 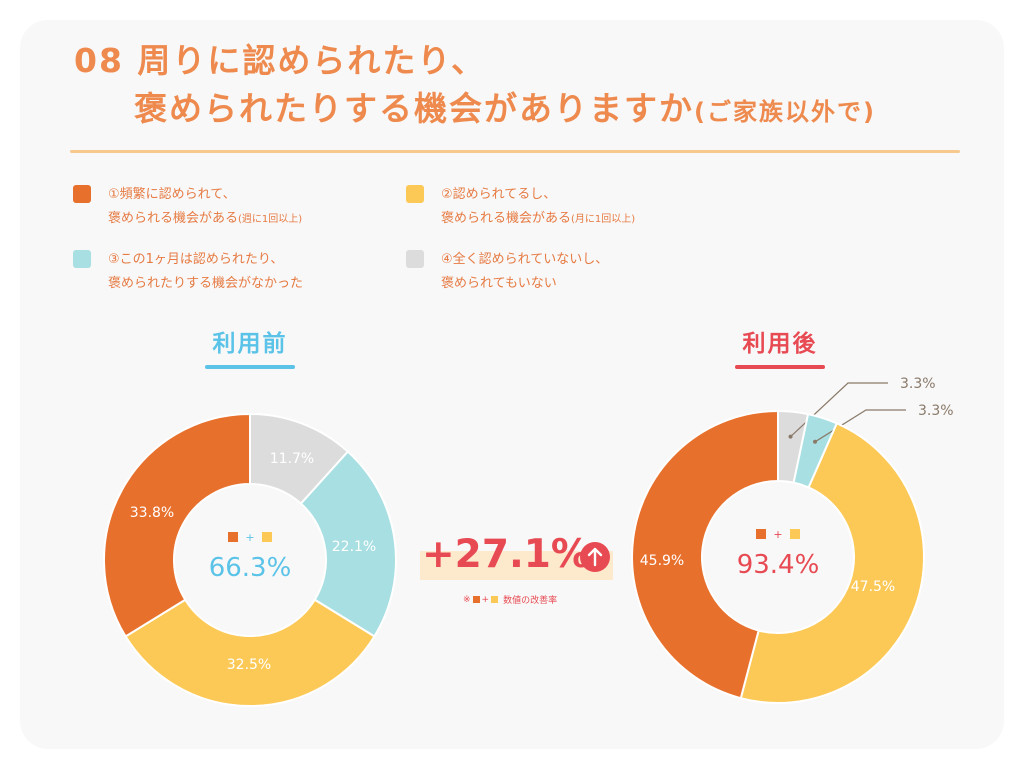 What do you see at coordinates (499, 283) in the screenshot?
I see `legend-text-4b: 褒められてもいない` at bounding box center [499, 283].